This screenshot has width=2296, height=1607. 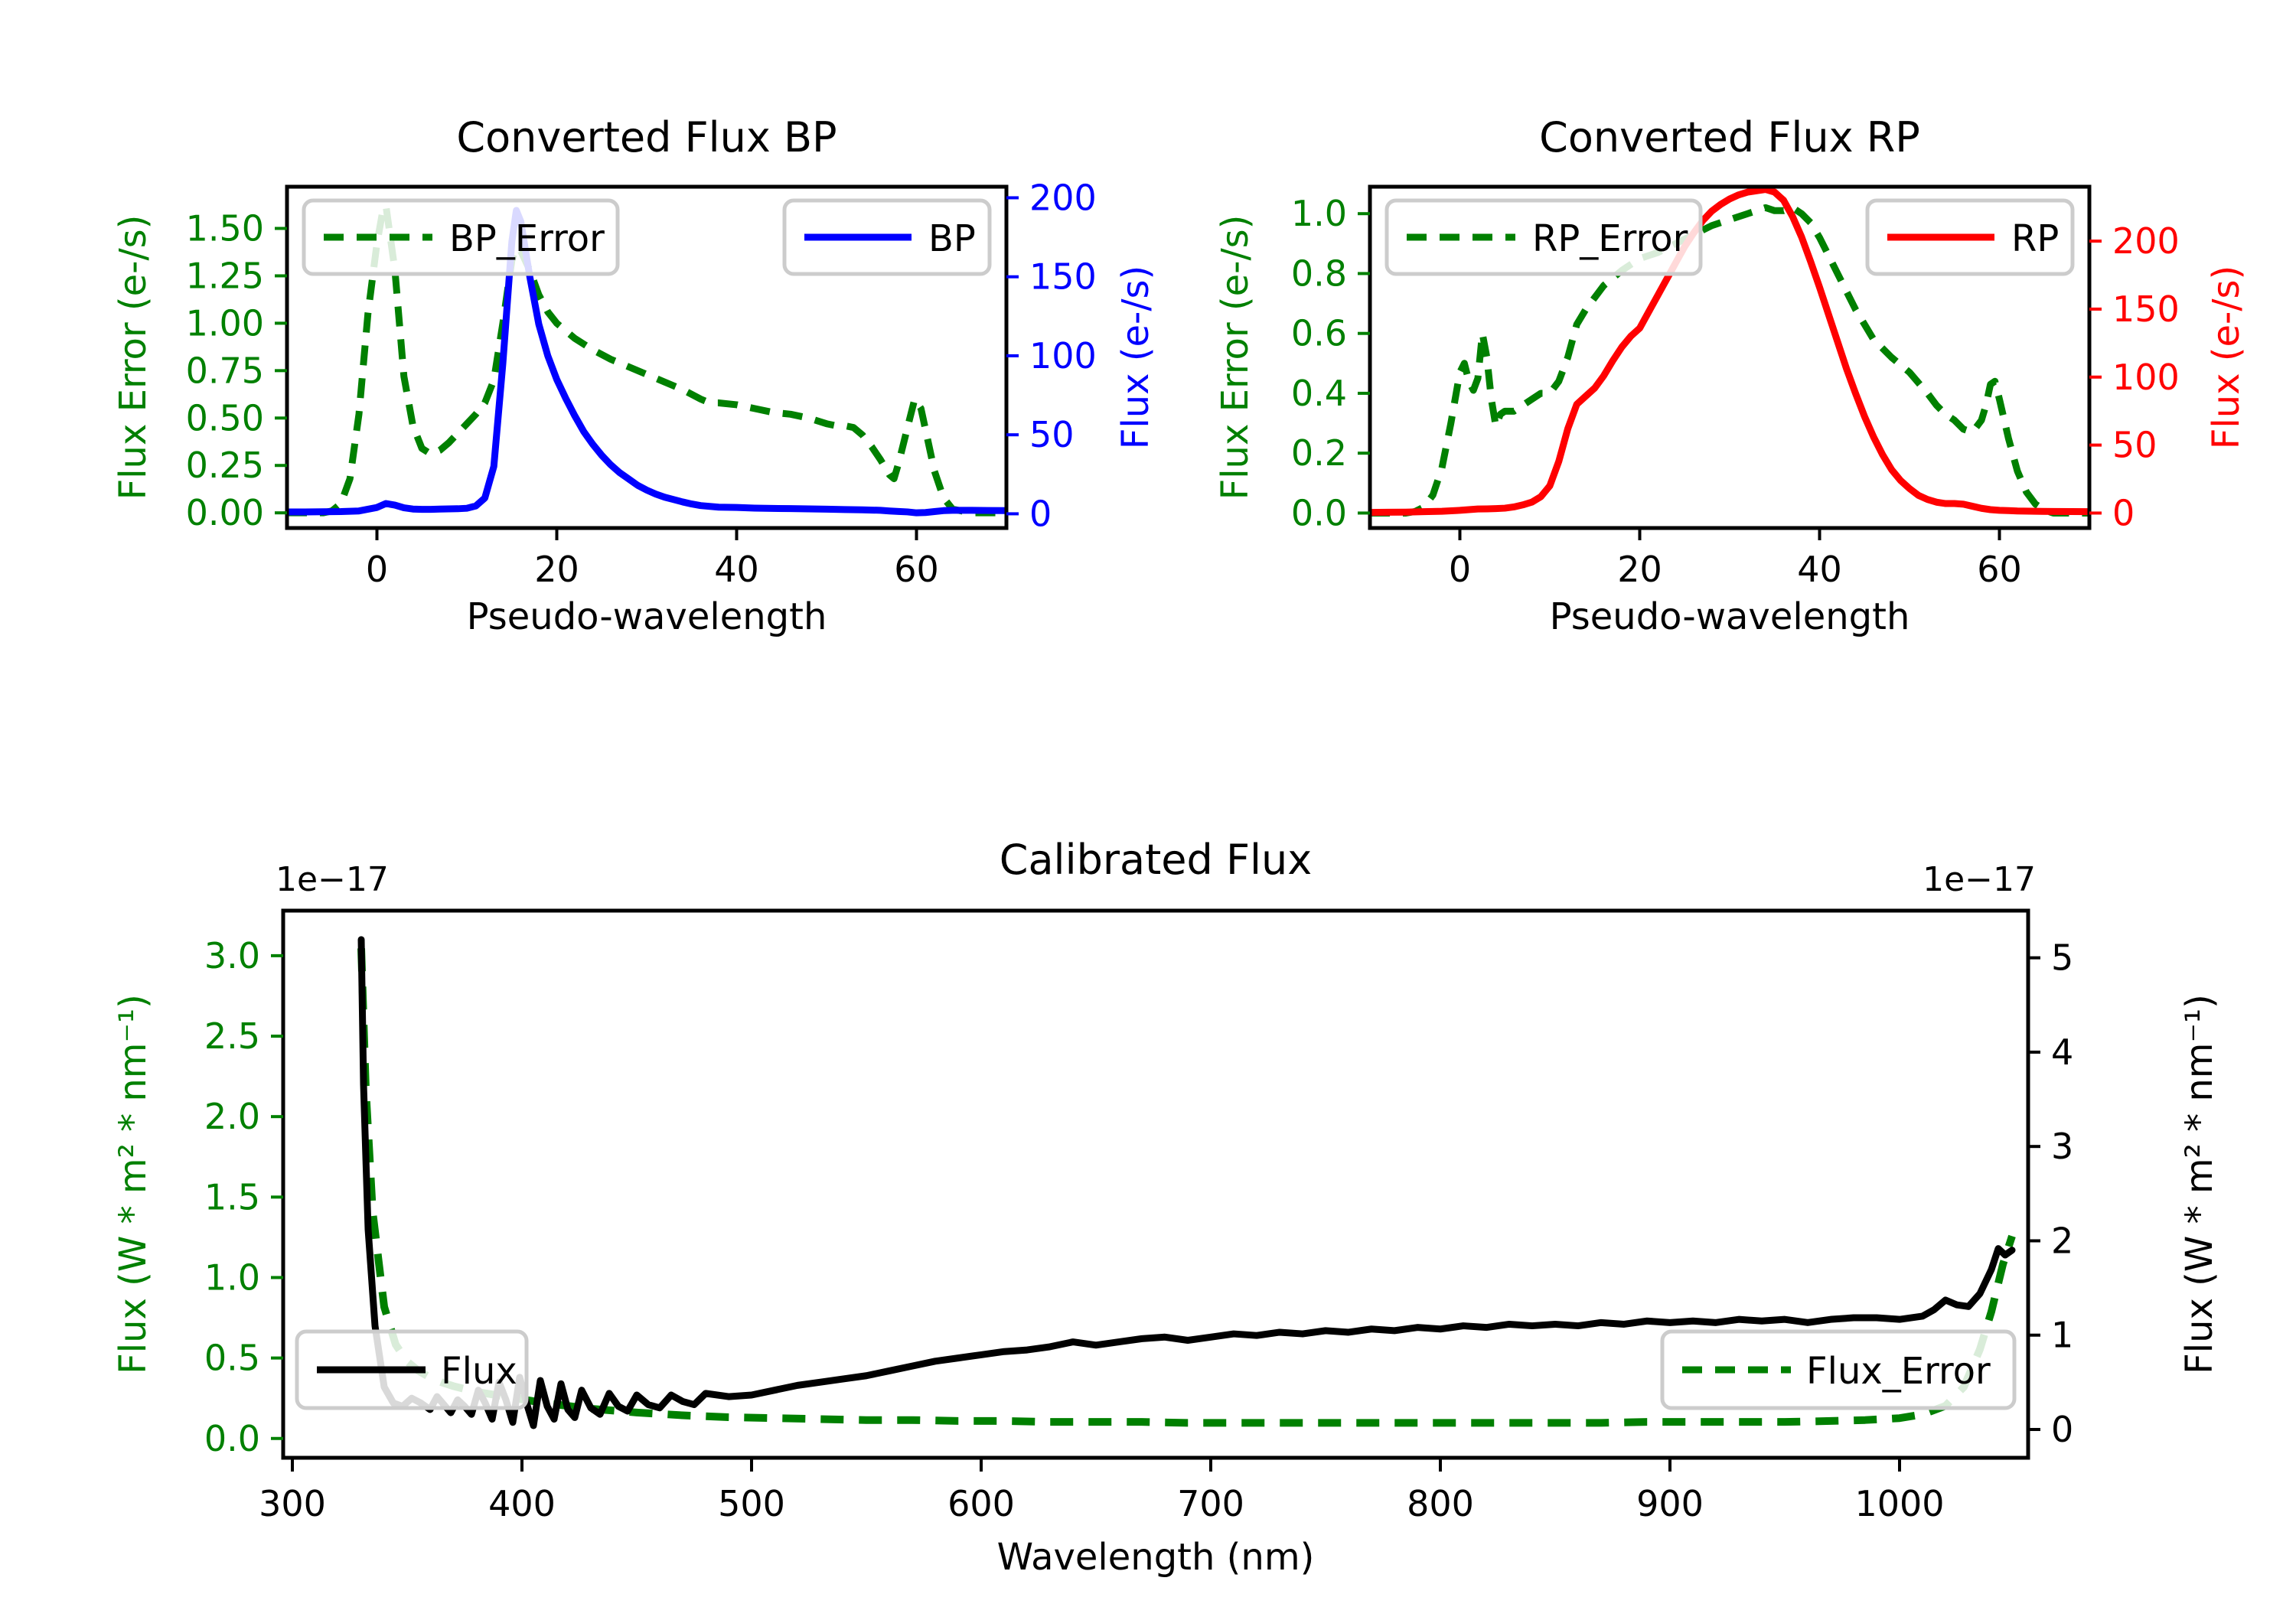 What do you see at coordinates (1819, 569) in the screenshot?
I see `rp-xtick-label: 40` at bounding box center [1819, 569].